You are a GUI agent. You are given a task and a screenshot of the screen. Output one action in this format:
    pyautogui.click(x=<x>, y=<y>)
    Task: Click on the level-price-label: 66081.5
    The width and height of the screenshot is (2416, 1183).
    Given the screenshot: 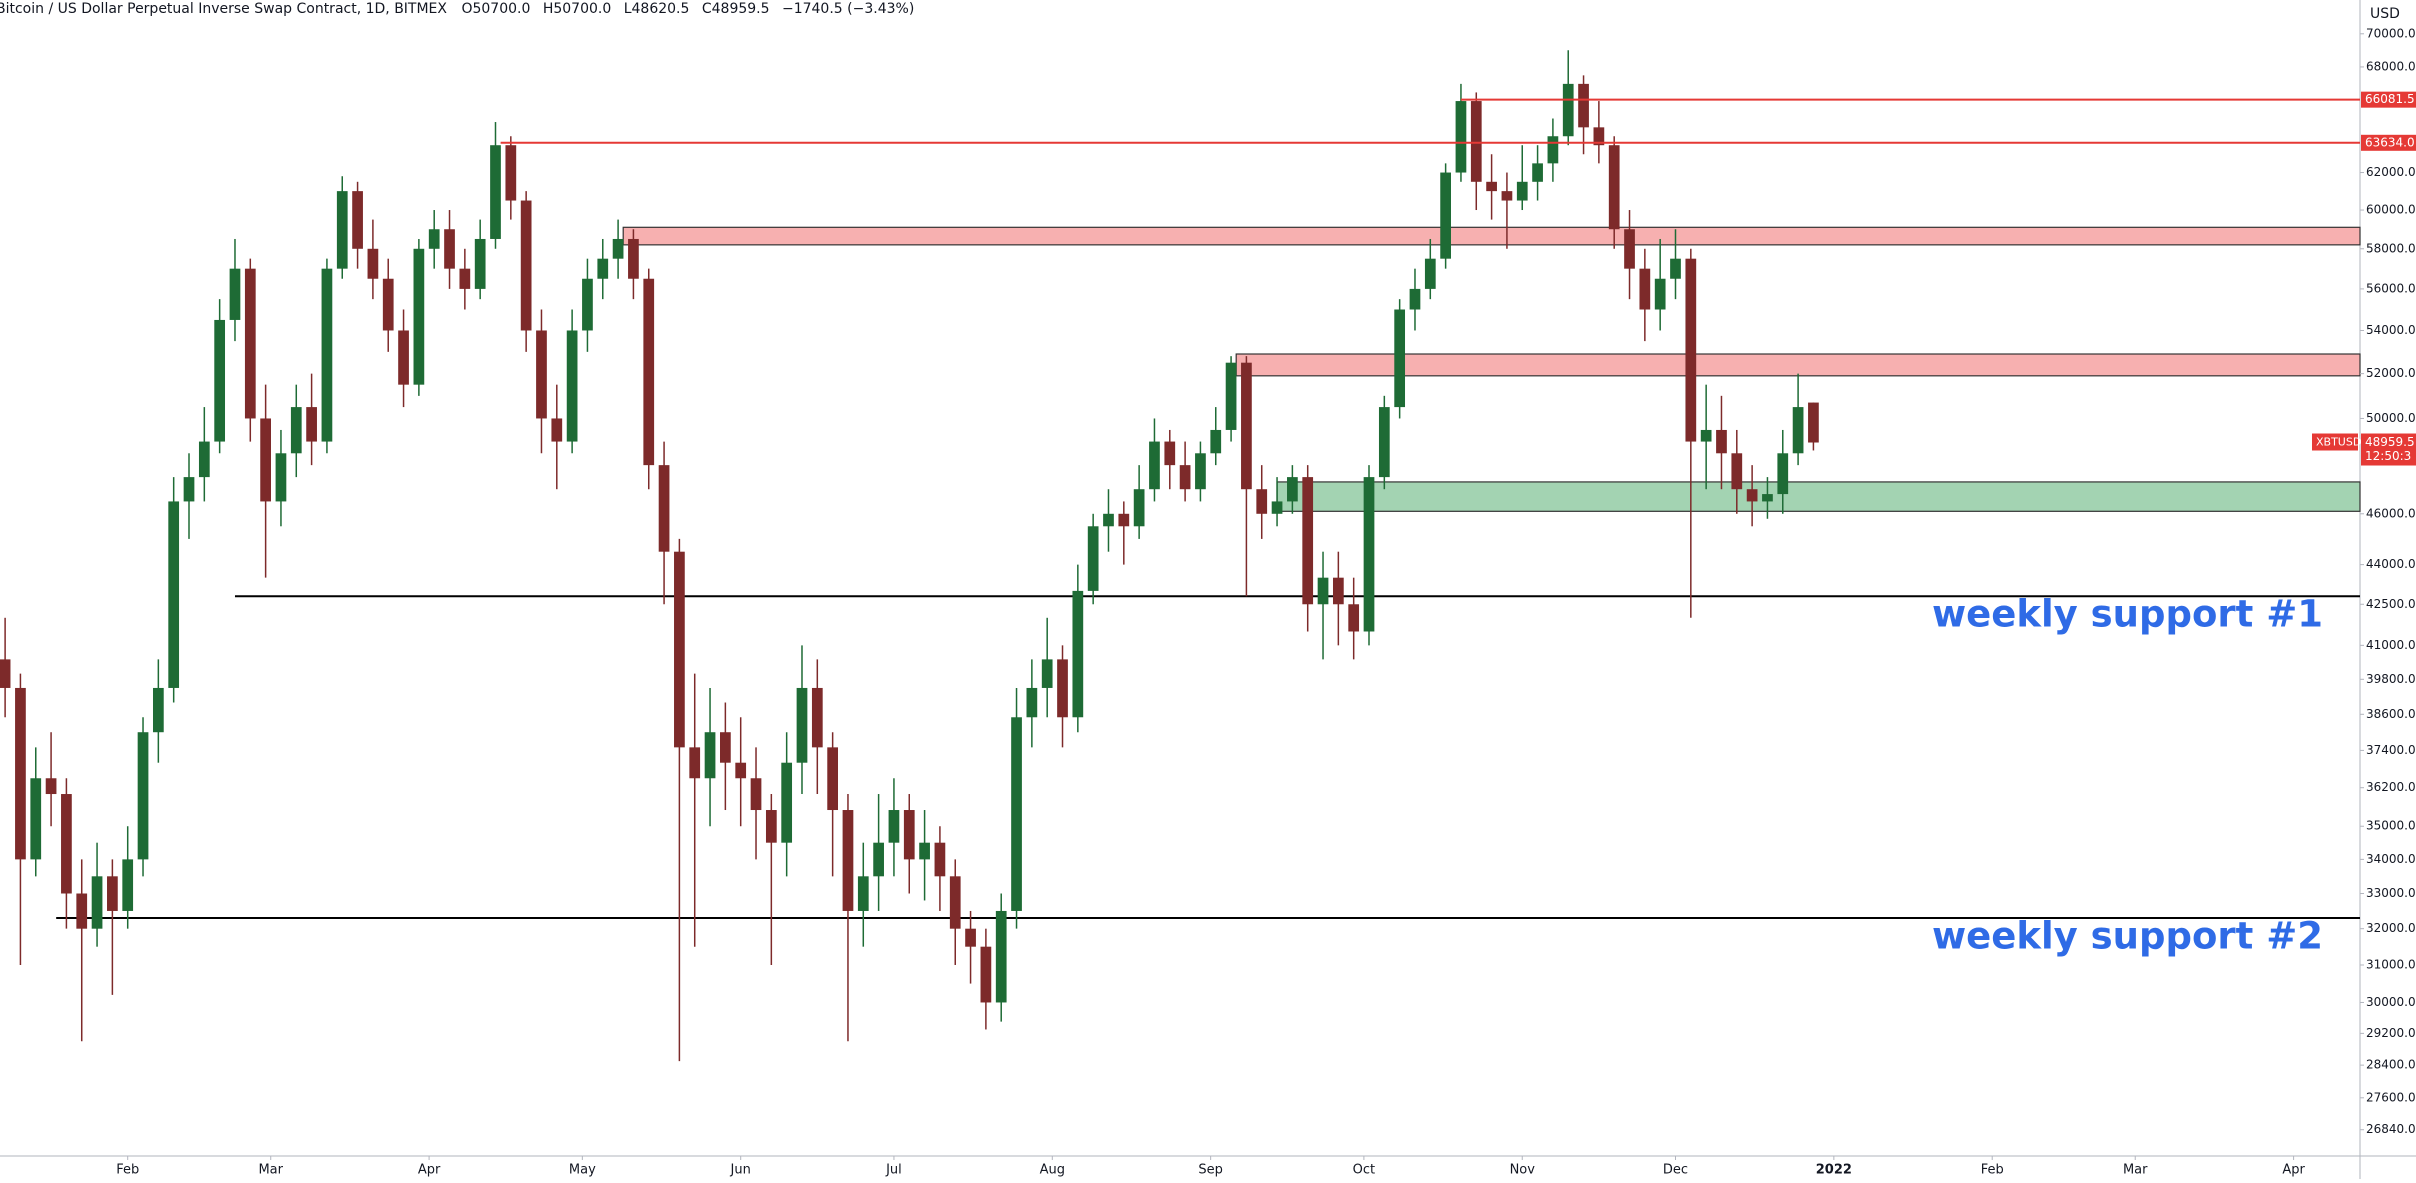 What is the action you would take?
    pyautogui.click(x=2390, y=99)
    